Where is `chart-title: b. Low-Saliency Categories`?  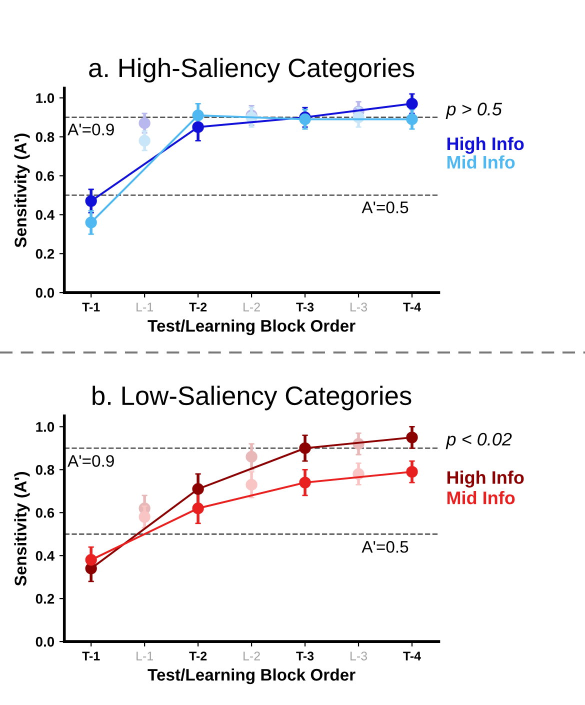 chart-title: b. Low-Saliency Categories is located at coordinates (252, 398).